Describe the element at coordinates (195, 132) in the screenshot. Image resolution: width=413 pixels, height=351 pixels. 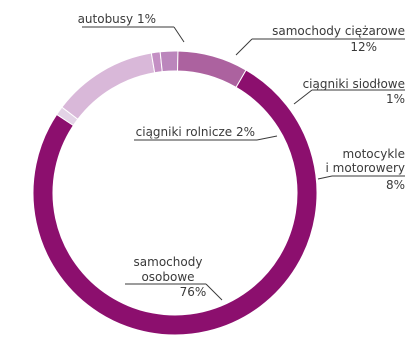
I see `slice-label-4-line-0: ciągniki rolnicze 2%` at that location.